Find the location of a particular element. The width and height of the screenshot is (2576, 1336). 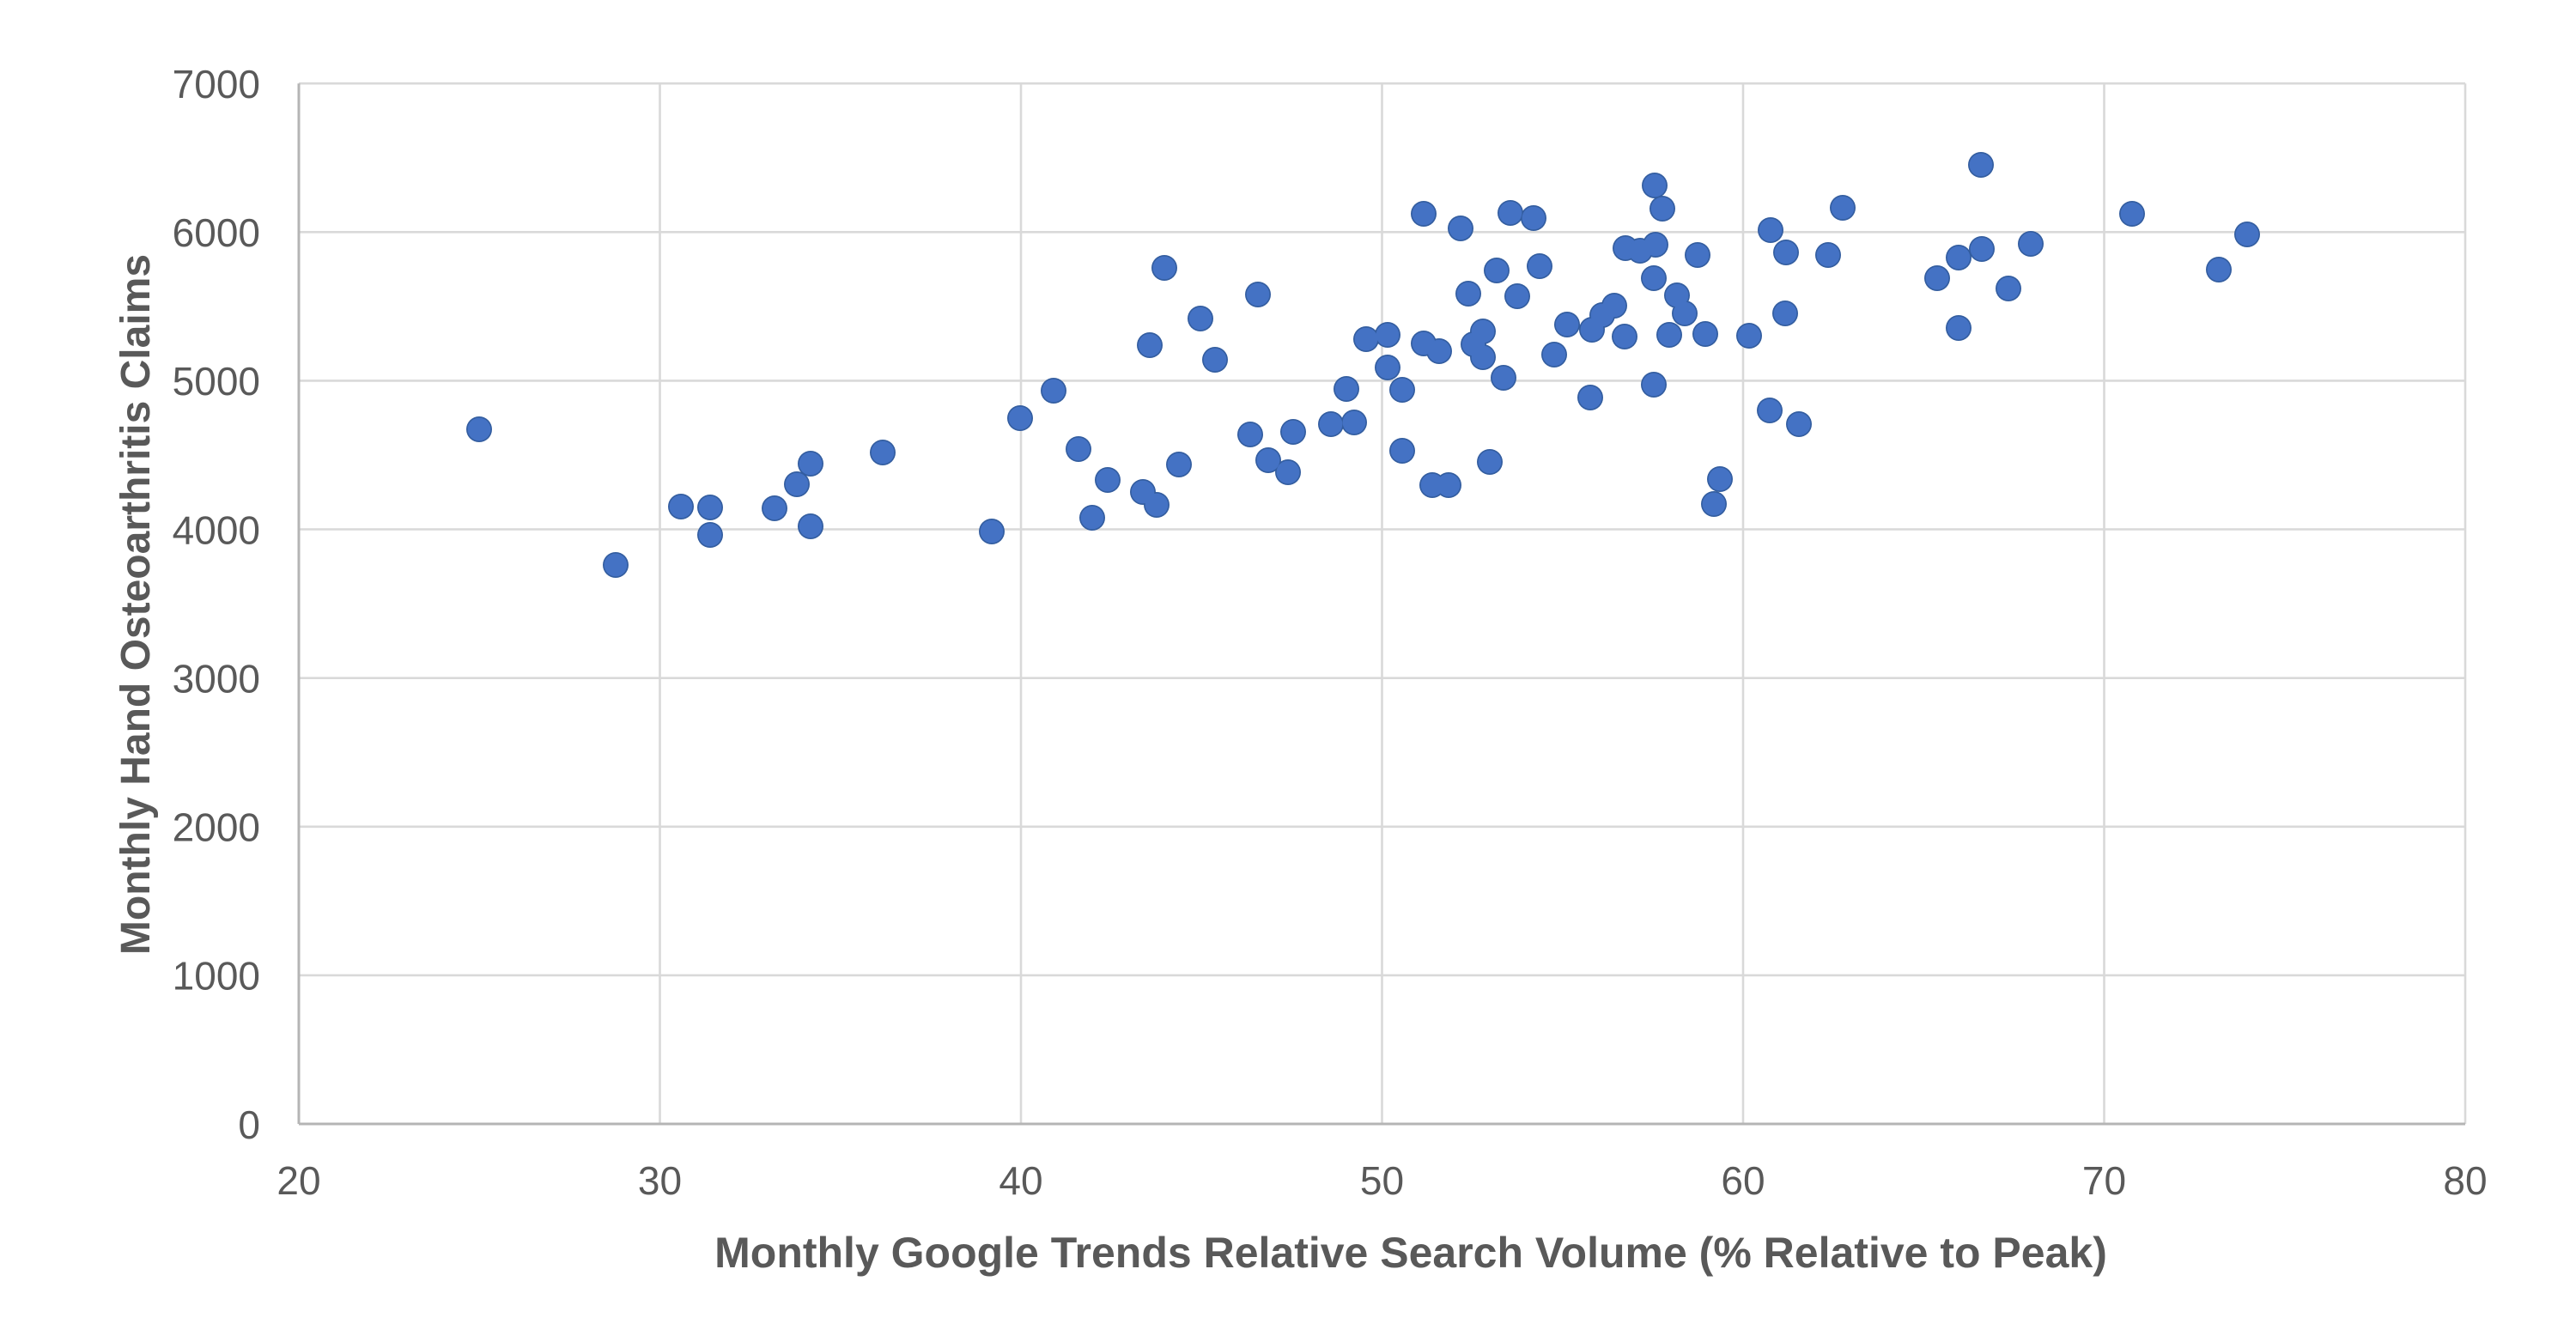

svg-text: 70 is located at coordinates (2104, 1180).